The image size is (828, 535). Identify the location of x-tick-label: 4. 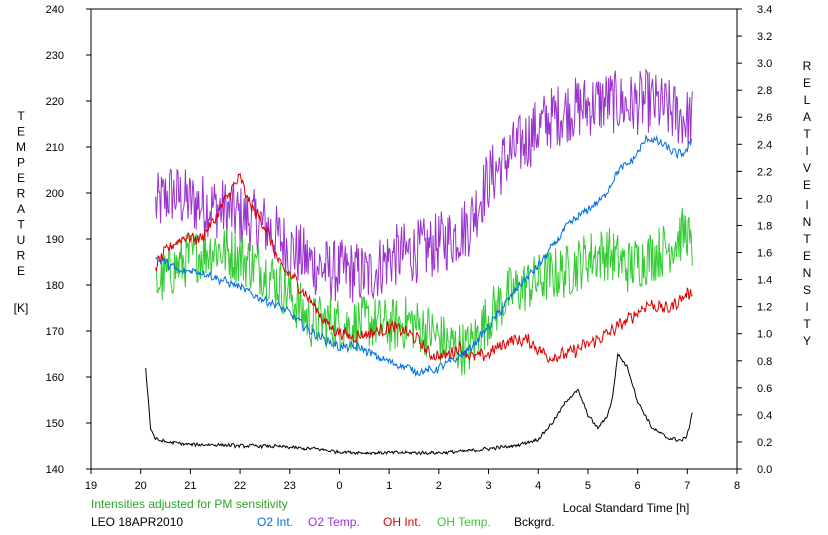
(538, 486).